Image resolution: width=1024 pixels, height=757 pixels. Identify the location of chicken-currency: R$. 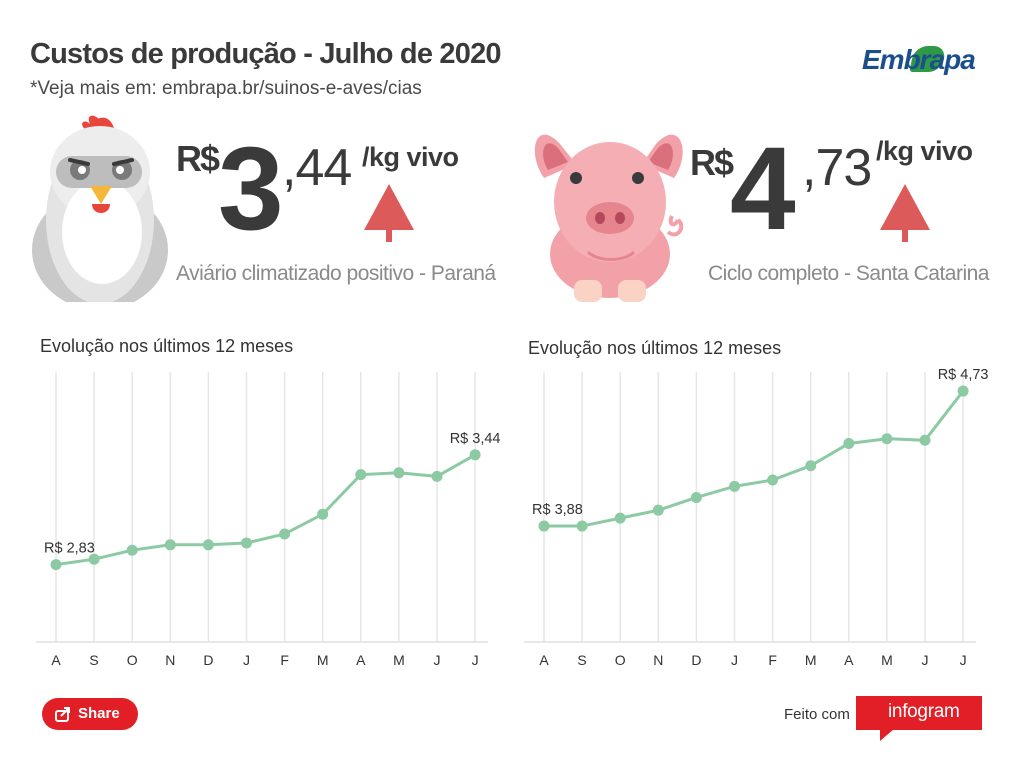
(198, 158).